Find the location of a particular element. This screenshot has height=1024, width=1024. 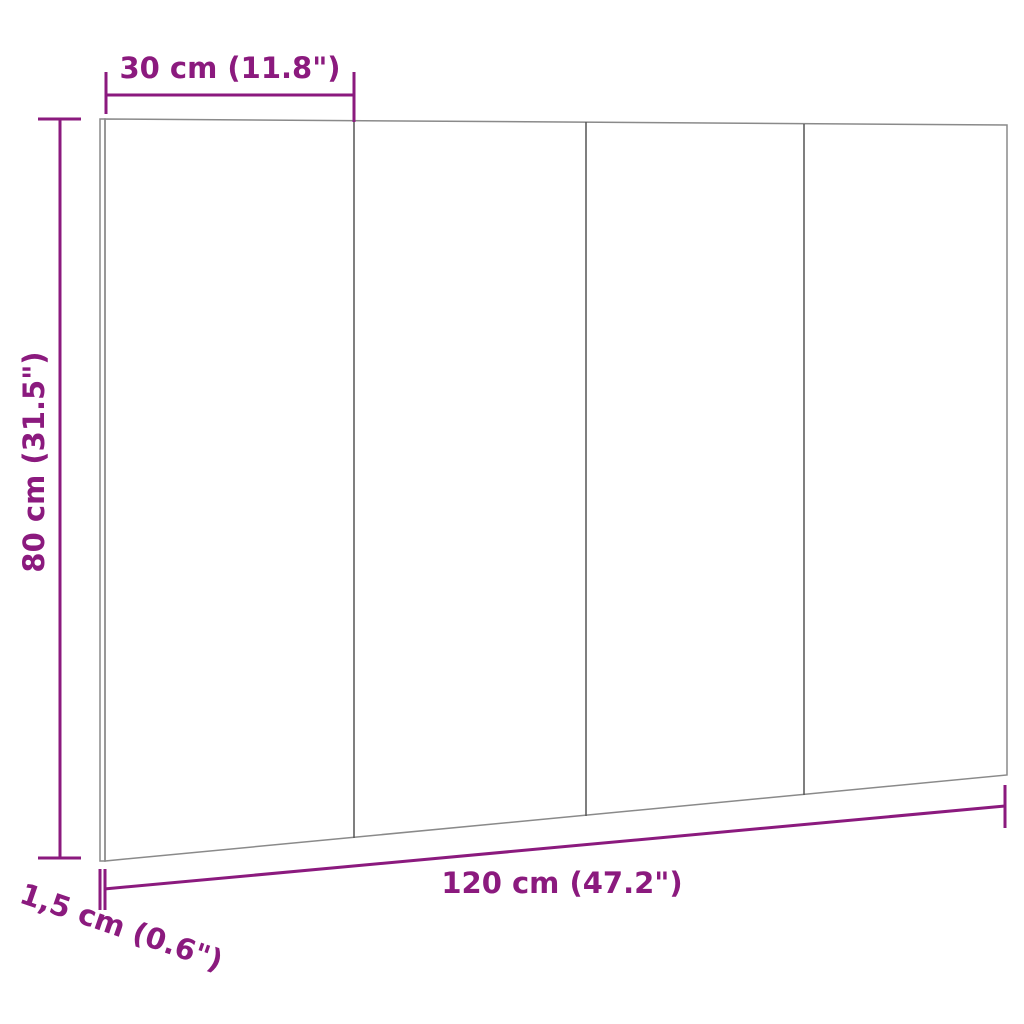

thickness-dimension: 1,5 cm (0.6") is located at coordinates (121, 923).